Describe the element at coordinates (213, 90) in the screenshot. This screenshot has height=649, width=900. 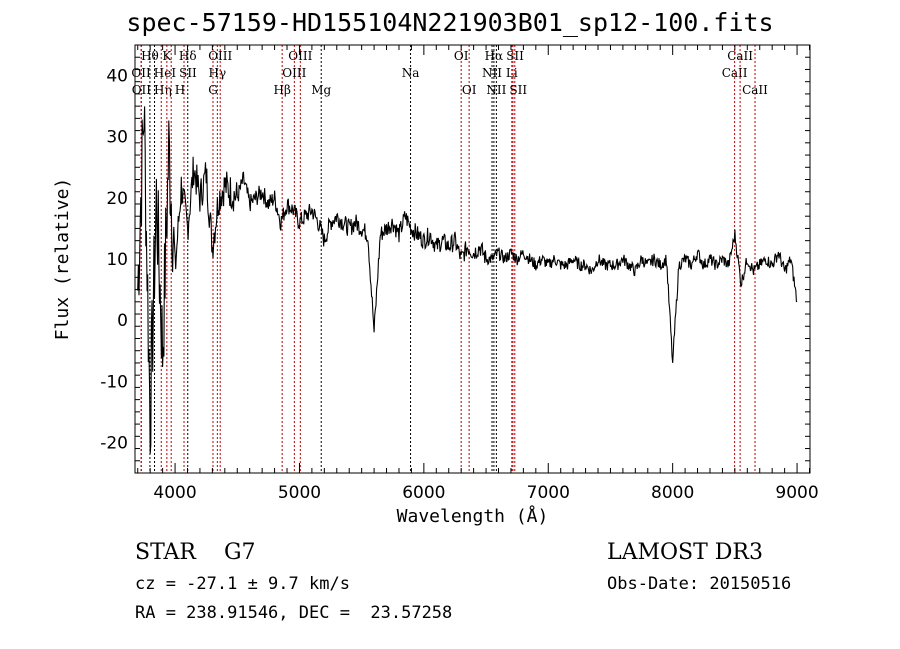
I see `spectral-line-label: G` at that location.